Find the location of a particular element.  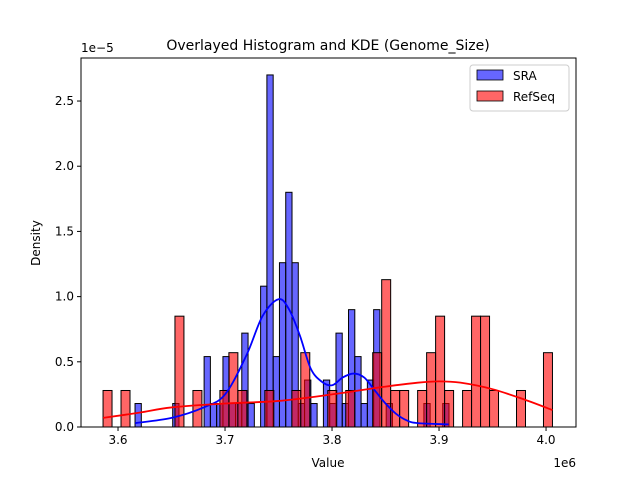

kde-line-refseq is located at coordinates (327, 399).